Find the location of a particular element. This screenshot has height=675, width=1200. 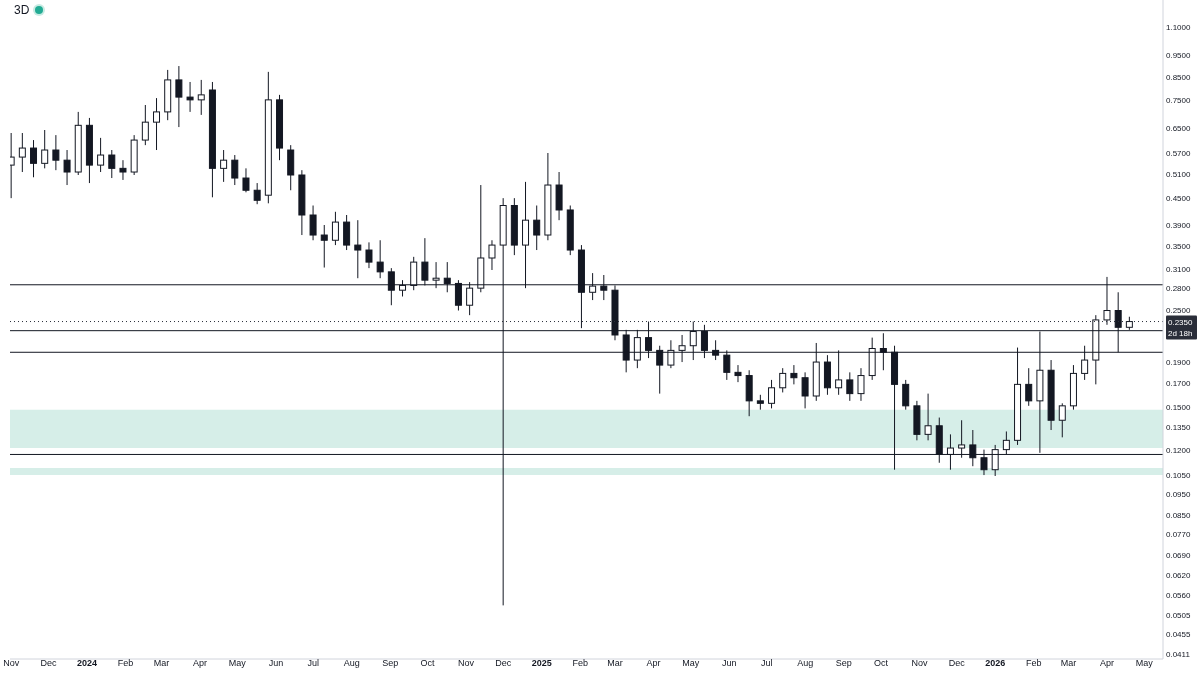

y-tick-label: 0.8500 is located at coordinates (1179, 77).